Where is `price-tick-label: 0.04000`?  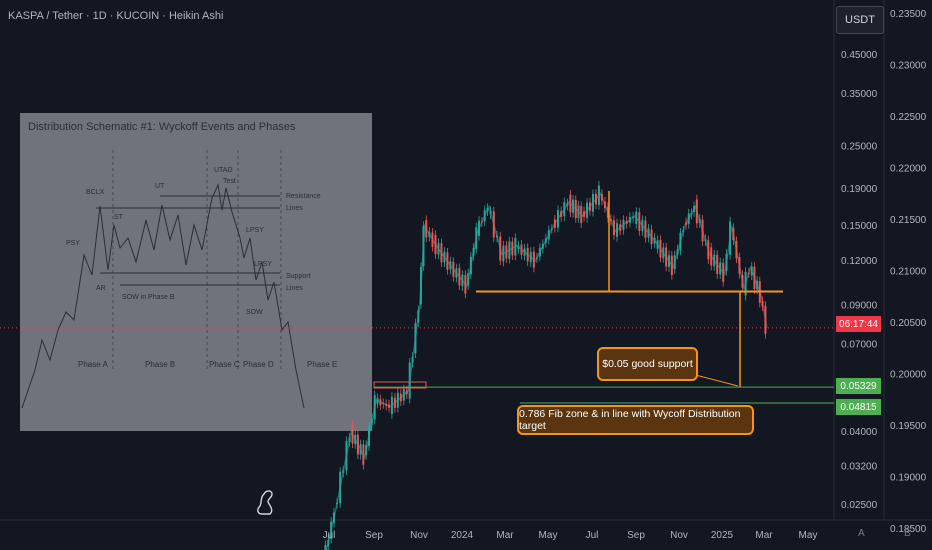 price-tick-label: 0.04000 is located at coordinates (859, 432).